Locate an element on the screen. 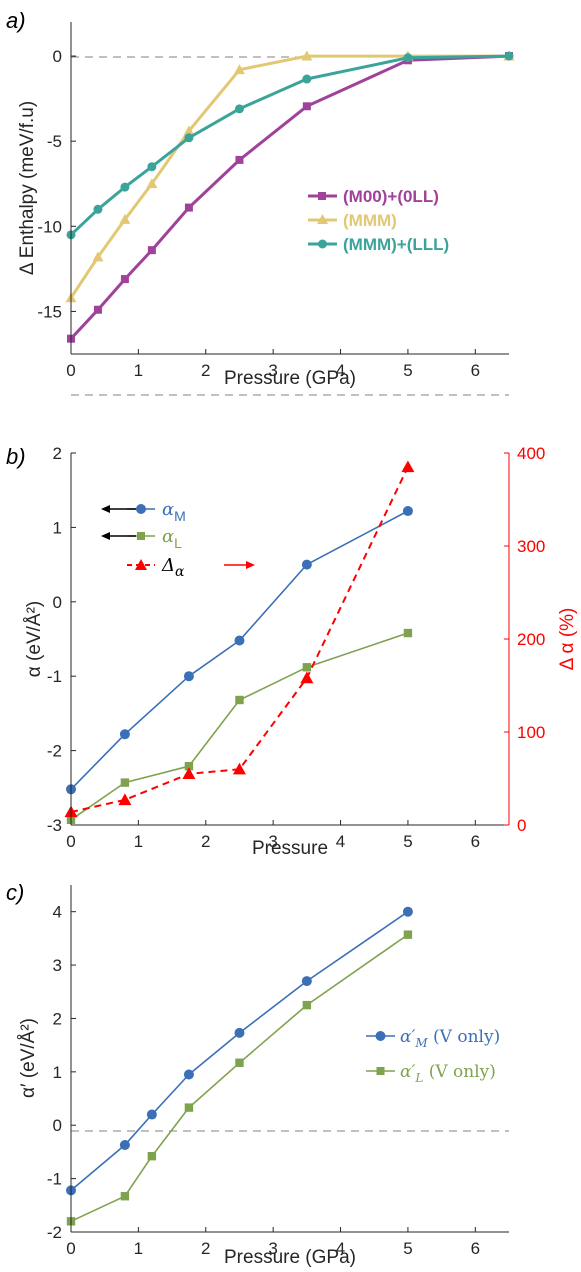 This screenshot has height=1272, width=581. legend-alpha-prime-m-suffix: (V only) is located at coordinates (464, 1037).